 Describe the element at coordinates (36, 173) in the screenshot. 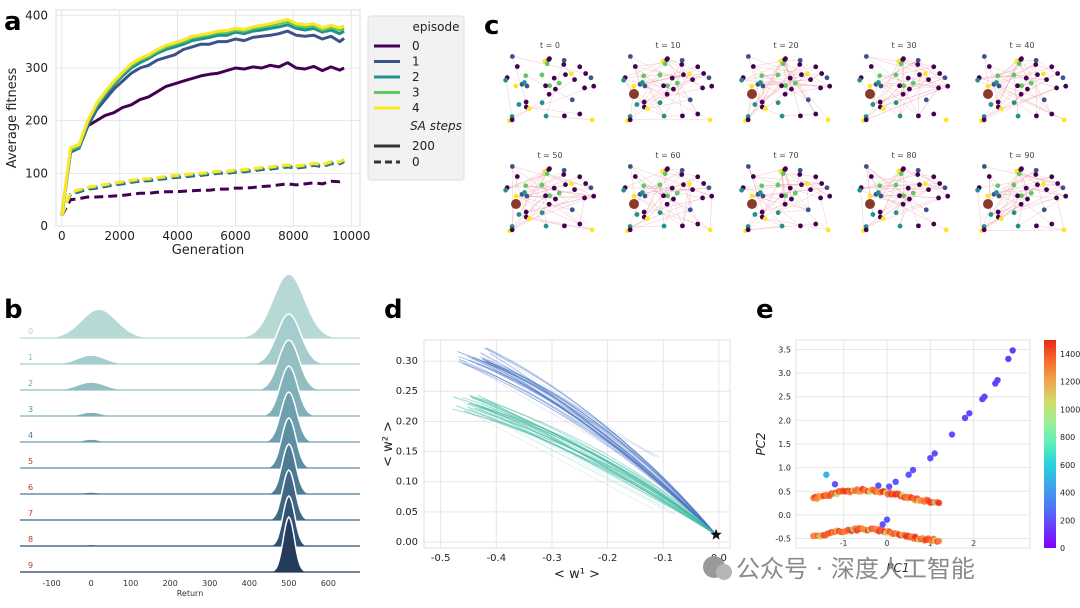

I see `y-tick-label: 100` at that location.